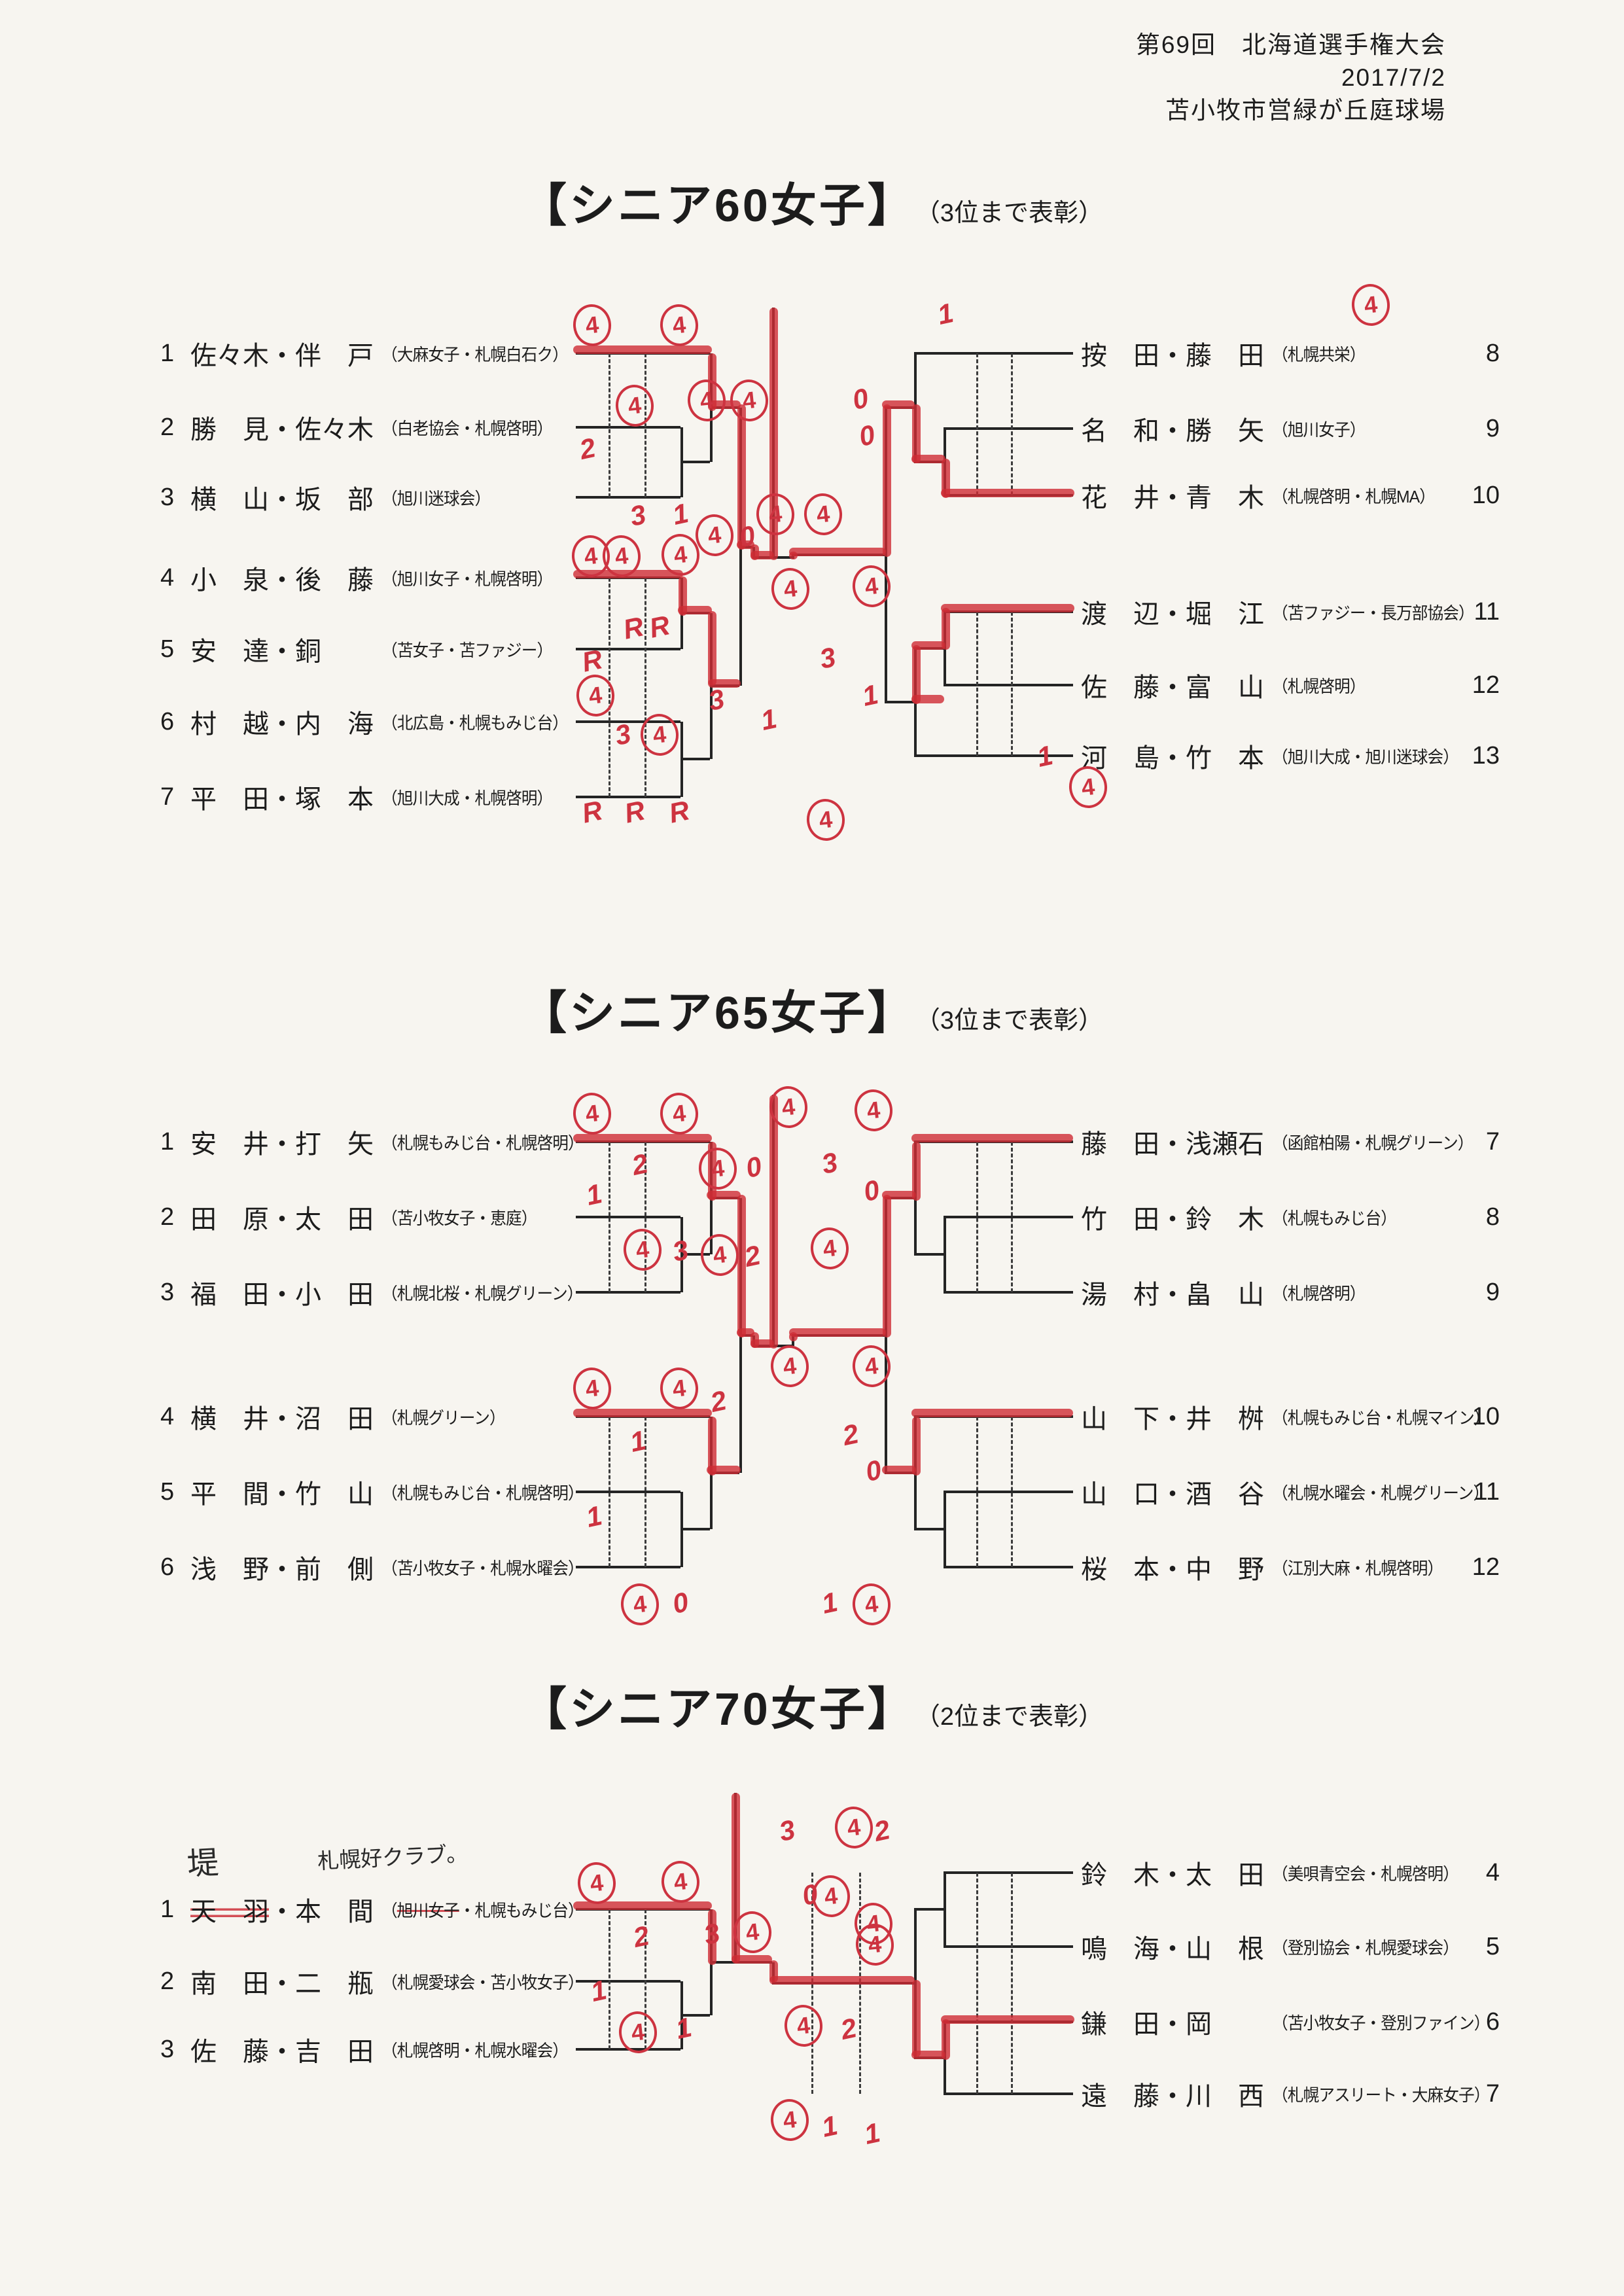 The width and height of the screenshot is (1624, 2296). What do you see at coordinates (482, 1293) in the screenshot?
I see `entry-club: （札幌北桜・札幌グリーン）` at bounding box center [482, 1293].